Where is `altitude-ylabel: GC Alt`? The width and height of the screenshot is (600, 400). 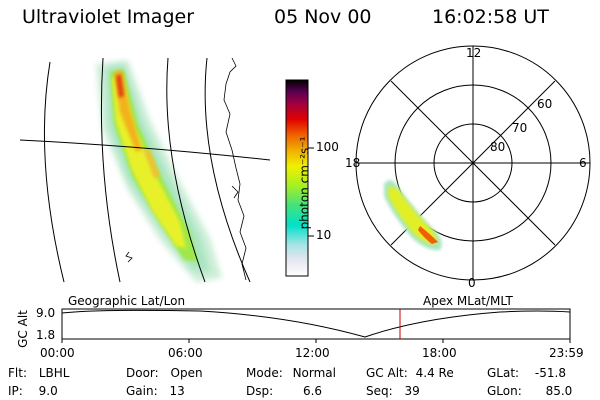 altitude-ylabel: GC Alt is located at coordinates (22, 329).